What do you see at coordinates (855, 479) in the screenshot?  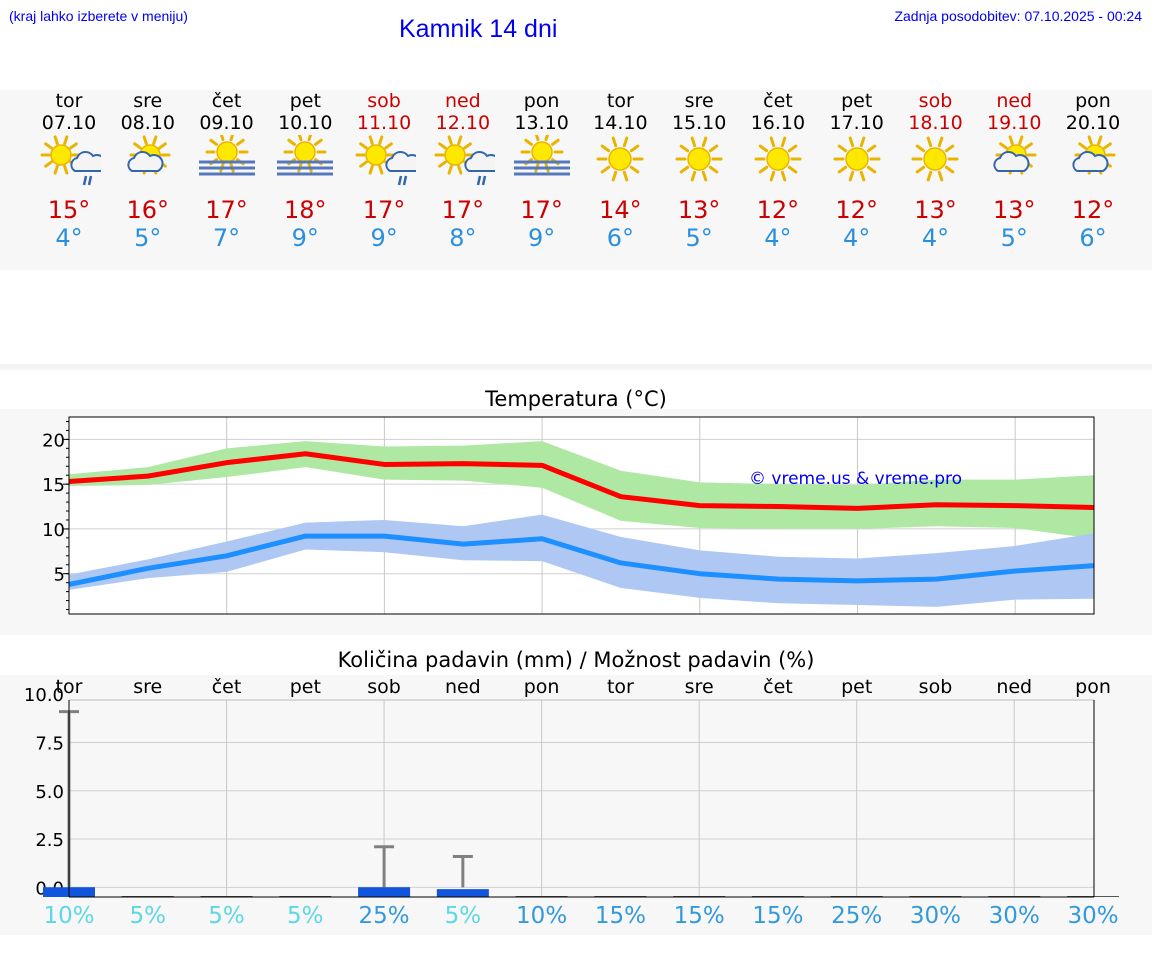 I see `watermark: © vreme.us & vreme.pro` at bounding box center [855, 479].